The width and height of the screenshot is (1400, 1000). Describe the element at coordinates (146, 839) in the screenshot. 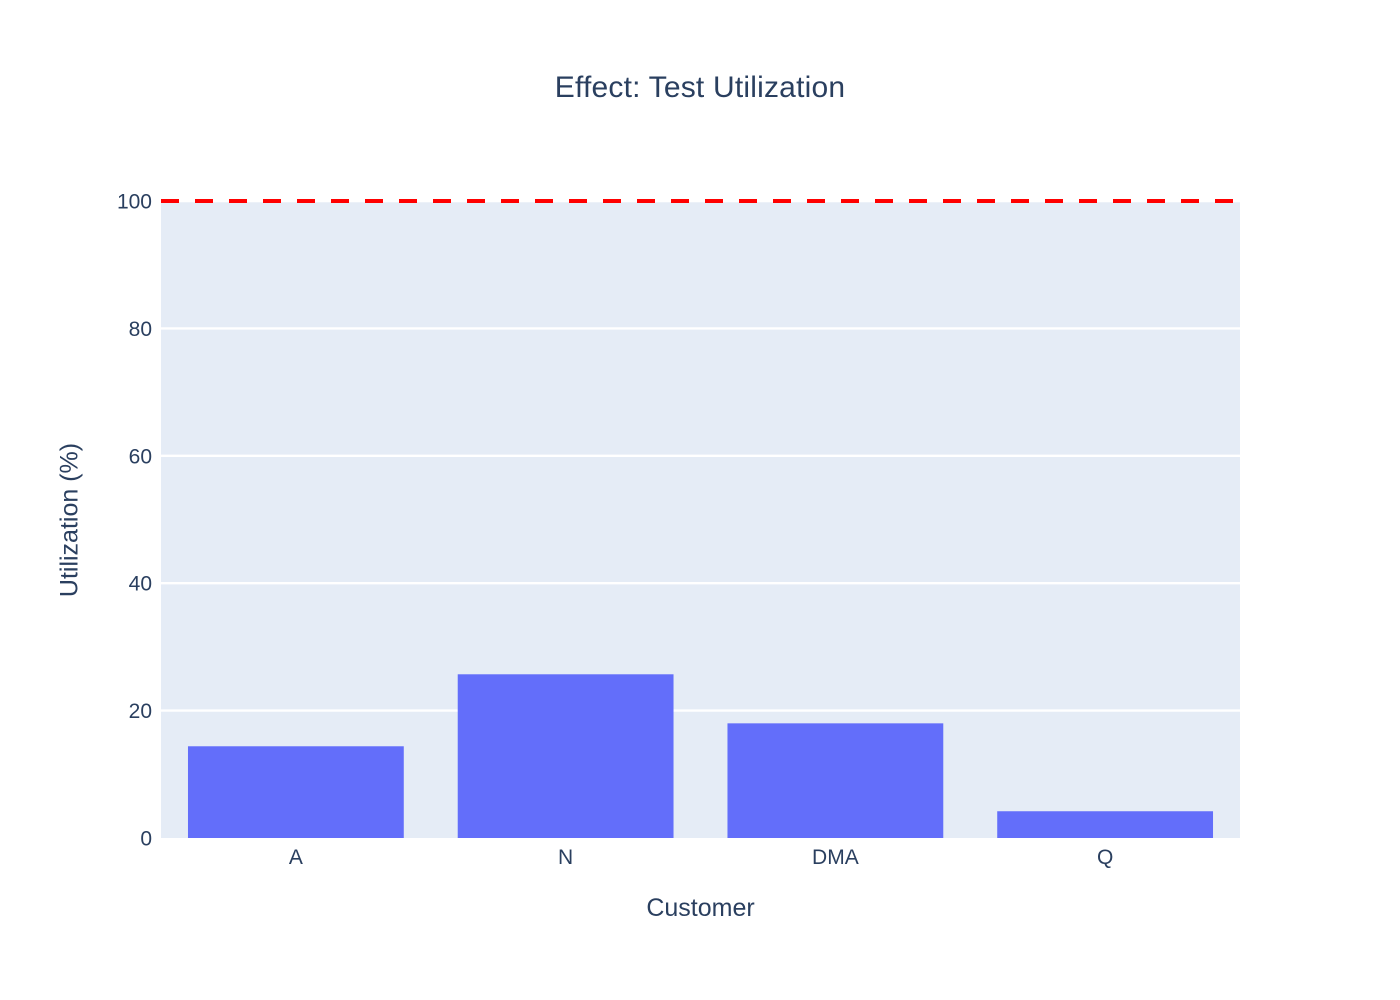

I see `y-tick-label-0: 0` at that location.